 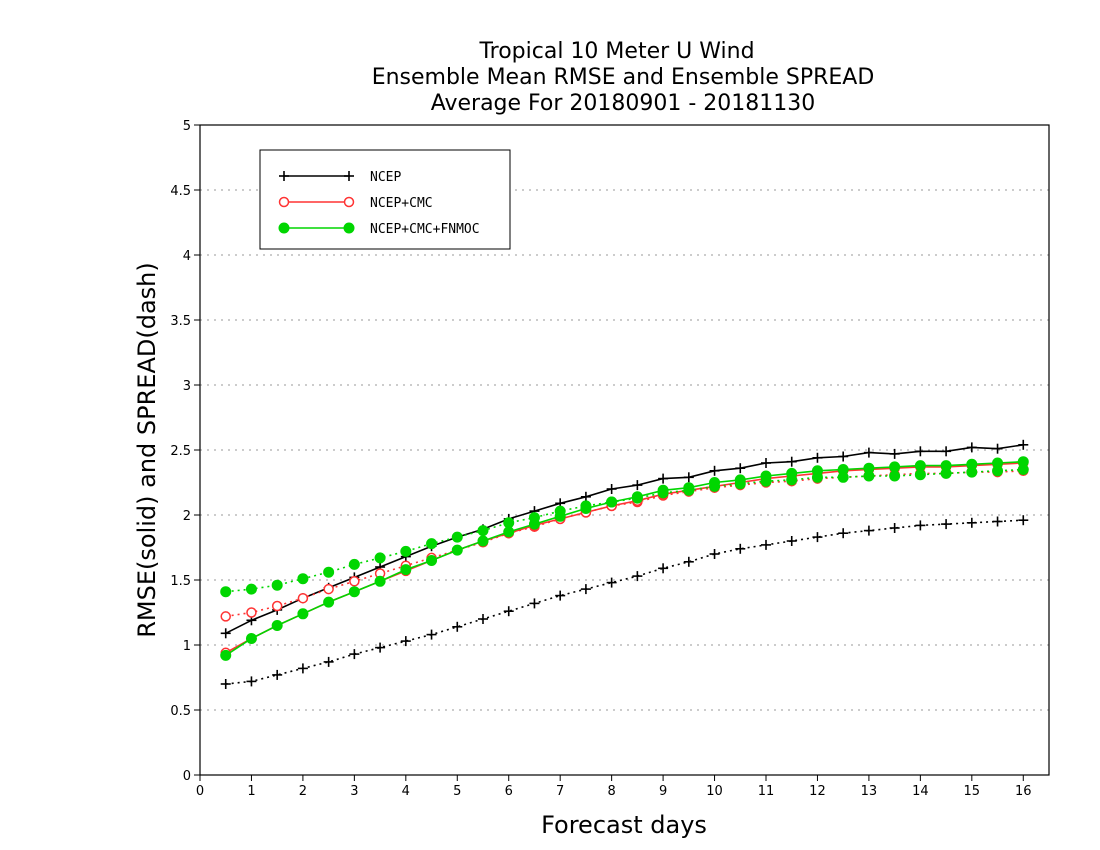 I want to click on y-tick-label: 1.5, so click(x=180, y=581).